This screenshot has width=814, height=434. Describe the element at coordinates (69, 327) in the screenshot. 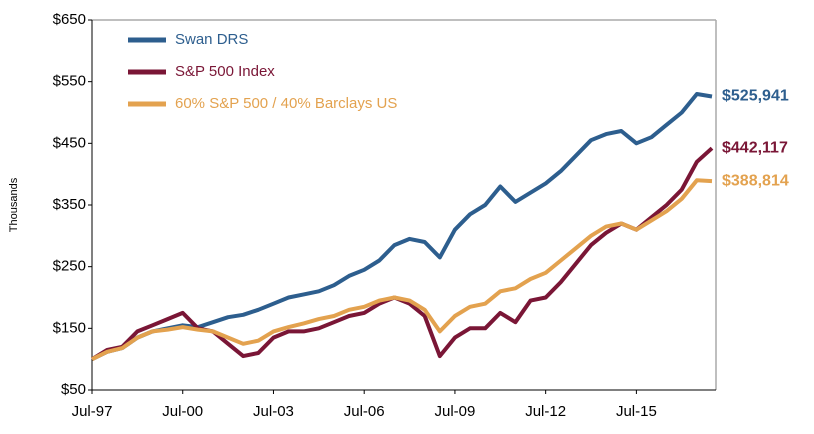

I see `y-tick-label: $150` at that location.